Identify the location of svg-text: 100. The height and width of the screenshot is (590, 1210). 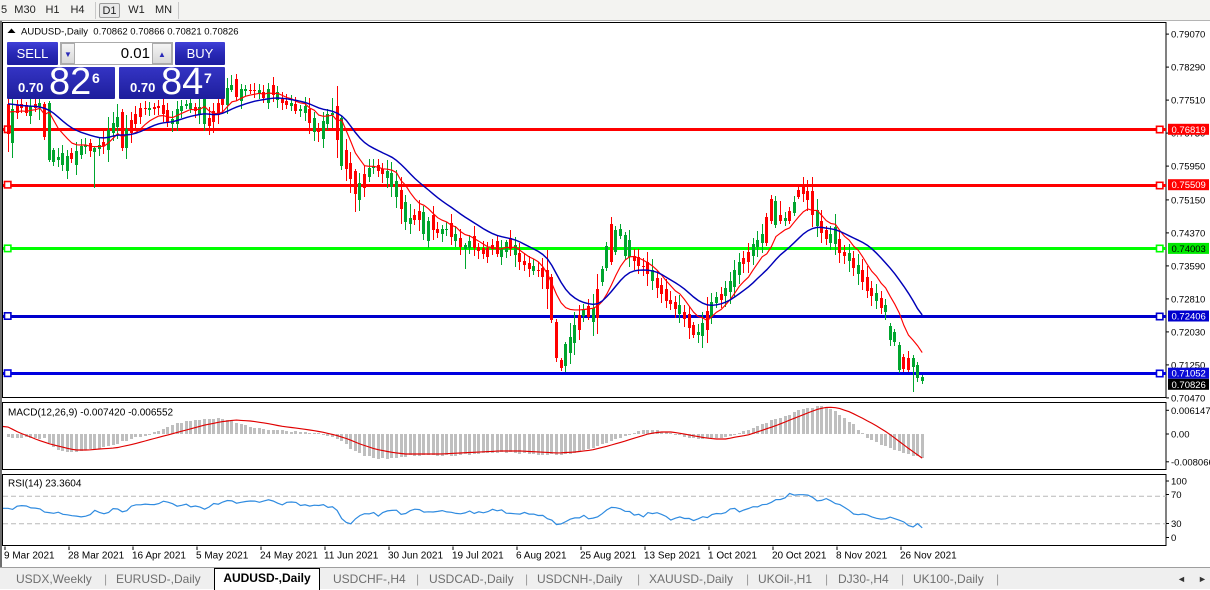
(1179, 482).